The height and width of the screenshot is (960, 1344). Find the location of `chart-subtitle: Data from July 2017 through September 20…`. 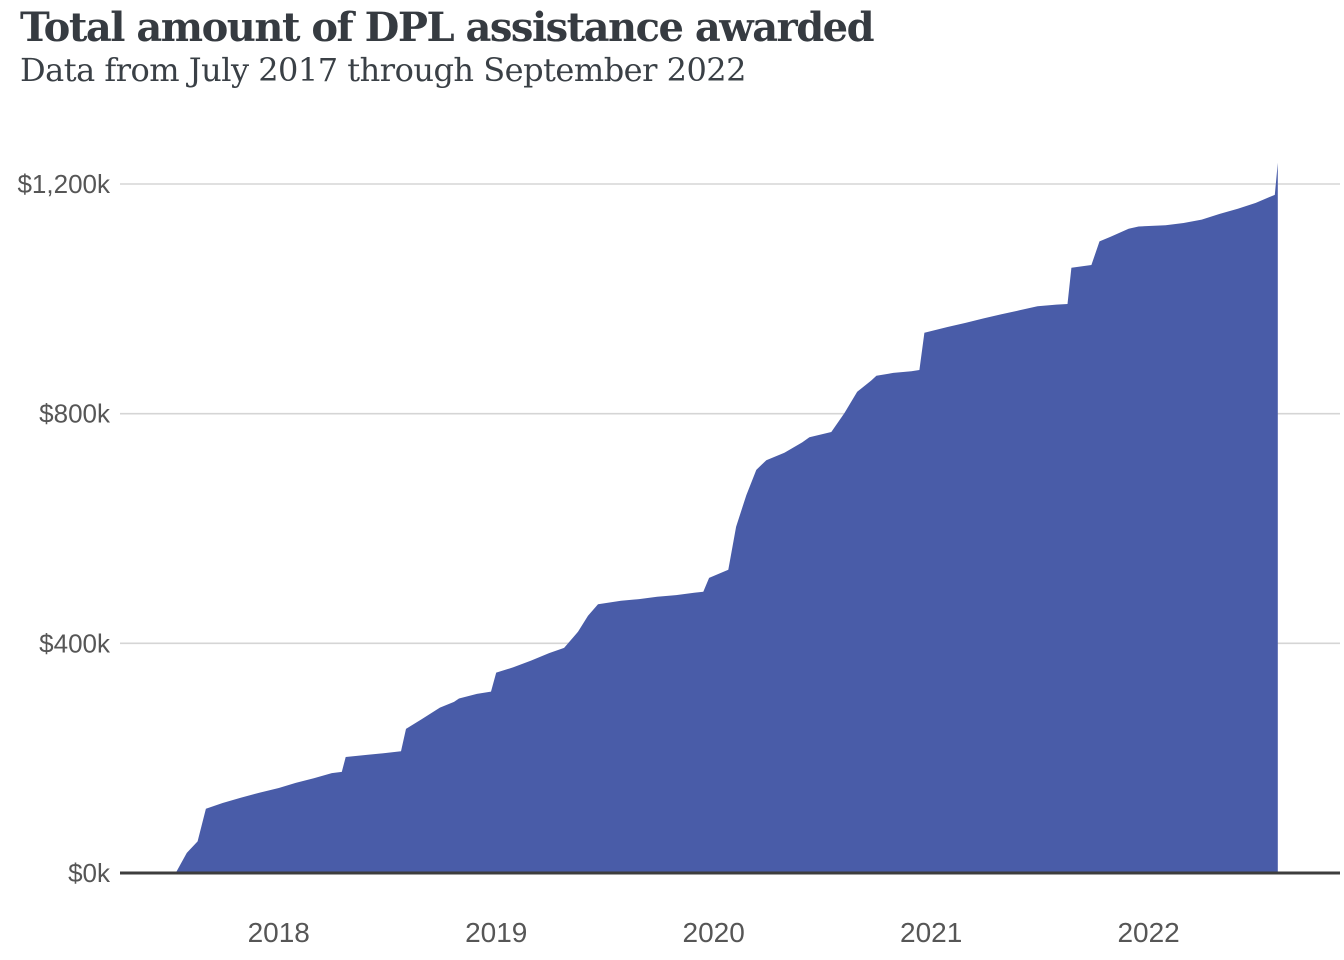

chart-subtitle: Data from July 2017 through September 20… is located at coordinates (383, 70).